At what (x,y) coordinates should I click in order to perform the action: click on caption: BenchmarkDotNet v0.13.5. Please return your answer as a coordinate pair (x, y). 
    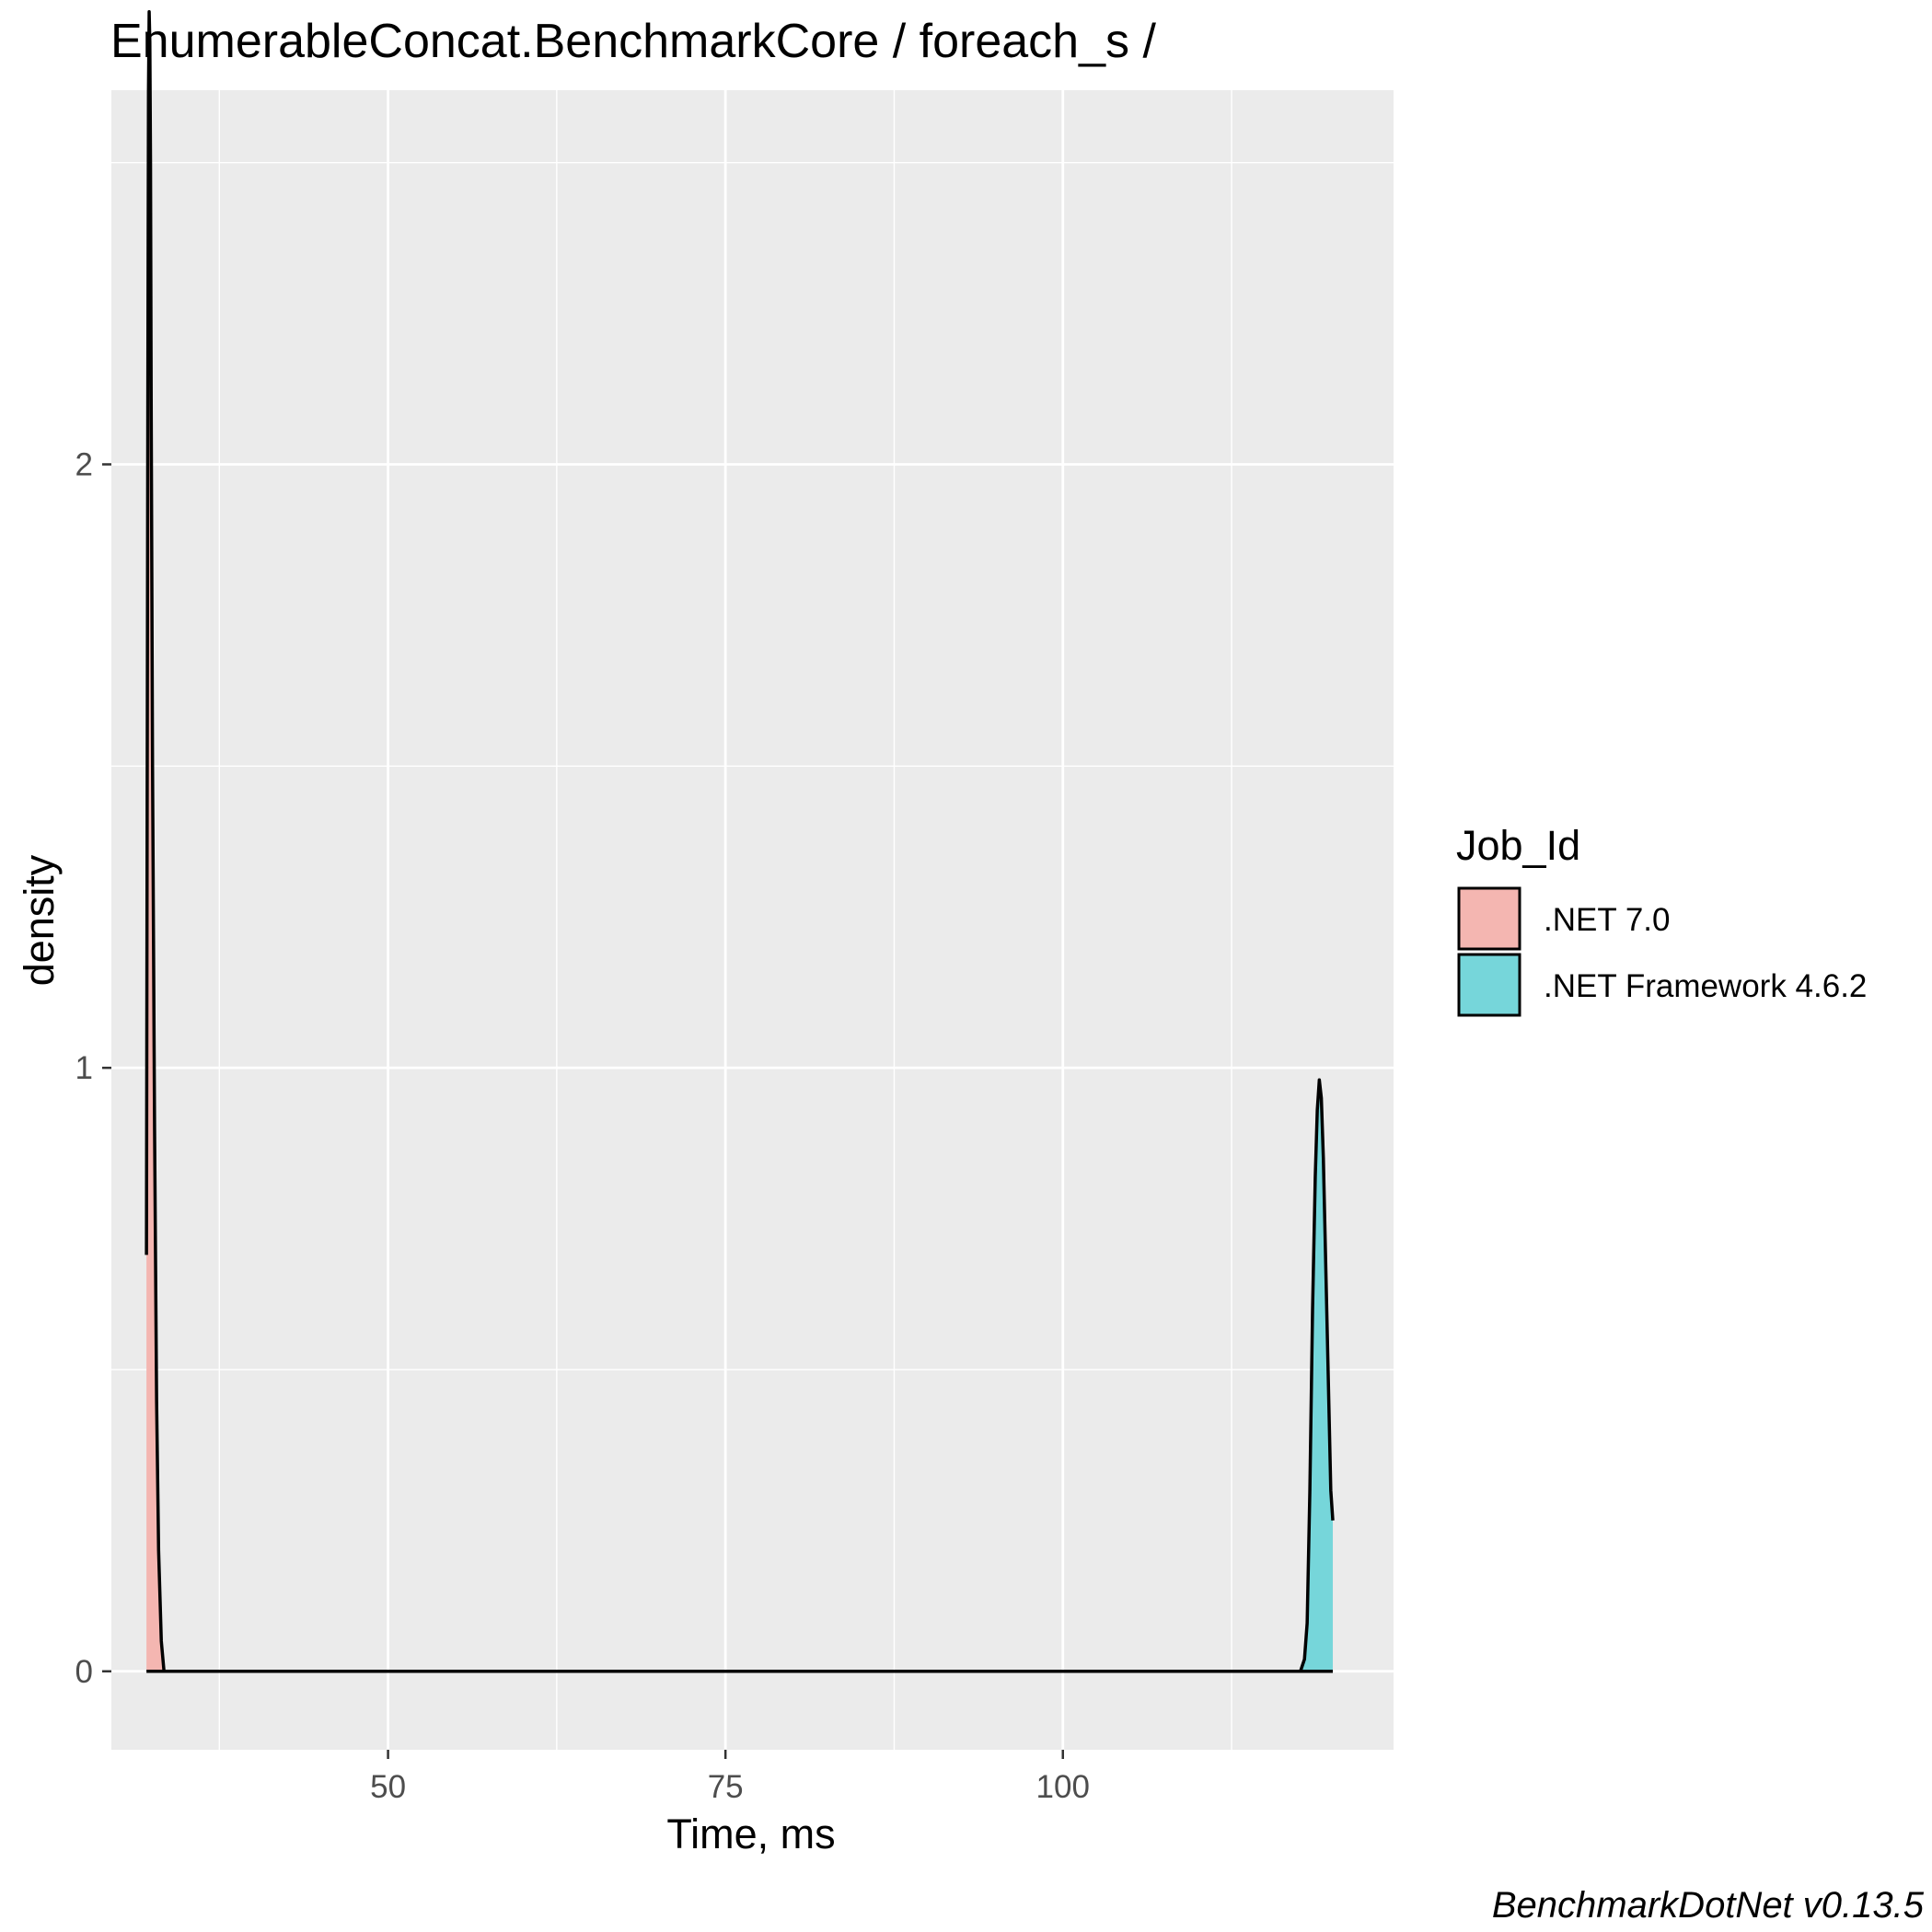
    Looking at the image, I should click on (1709, 1906).